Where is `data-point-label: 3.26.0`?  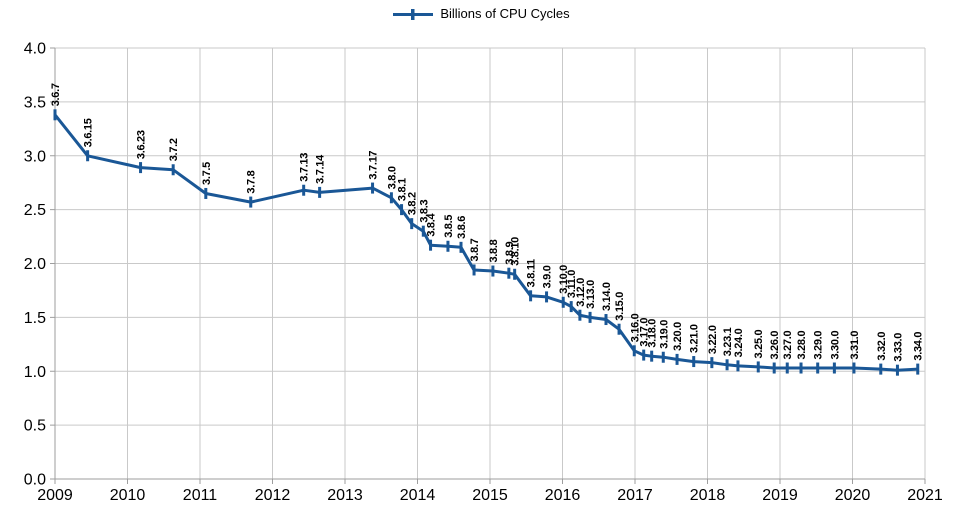 data-point-label: 3.26.0 is located at coordinates (775, 345).